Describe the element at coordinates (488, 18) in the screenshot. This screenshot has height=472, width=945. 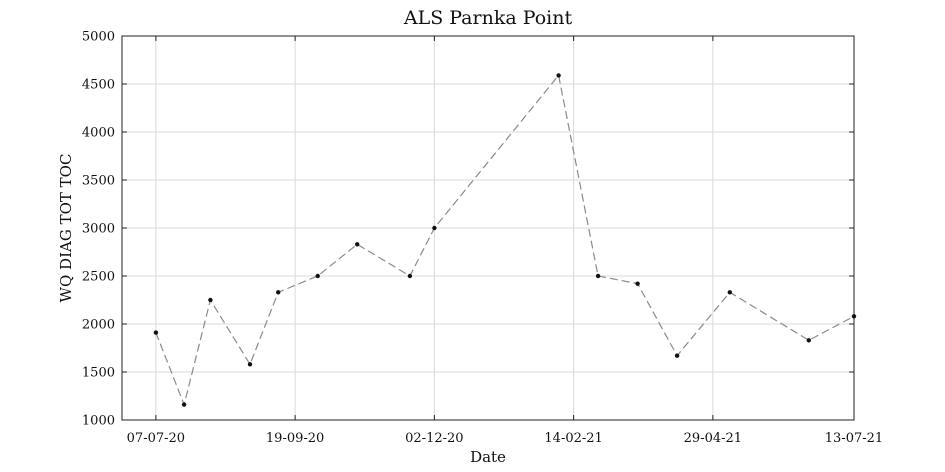
I see `chart-title: ALS Parnka Point` at that location.